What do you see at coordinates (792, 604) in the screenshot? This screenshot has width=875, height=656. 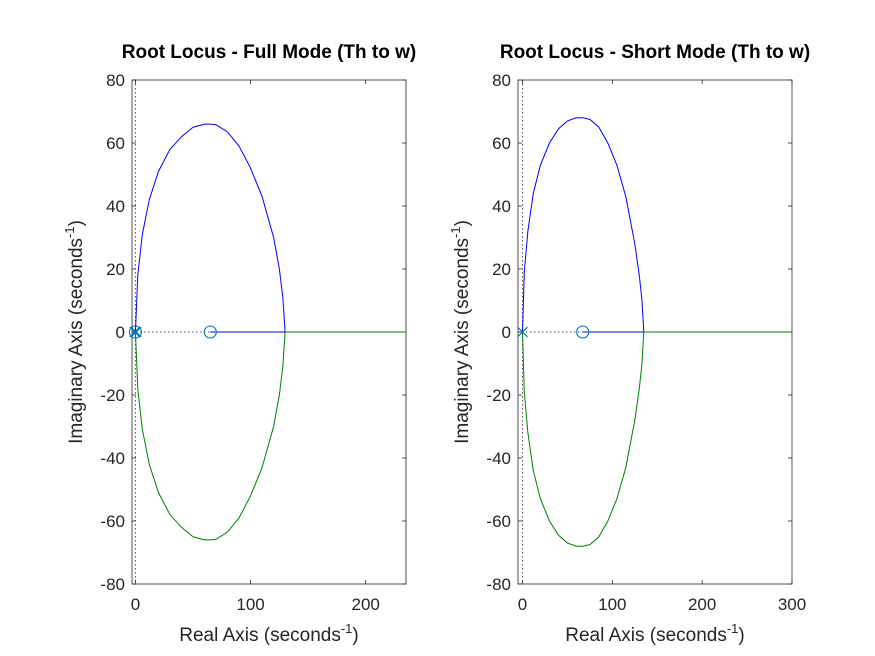 I see `x-tick-label: 300` at bounding box center [792, 604].